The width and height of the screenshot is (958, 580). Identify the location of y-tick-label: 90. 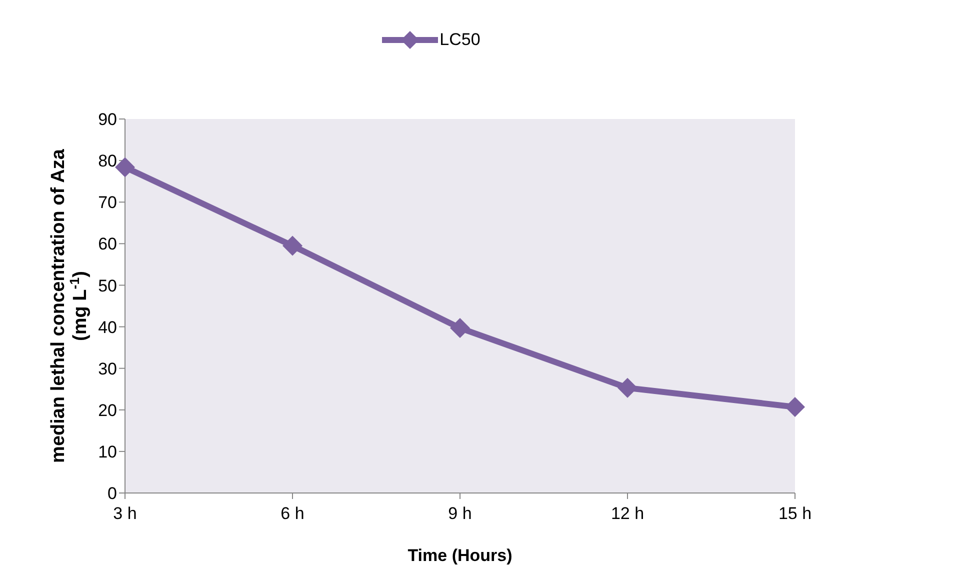
(107, 120).